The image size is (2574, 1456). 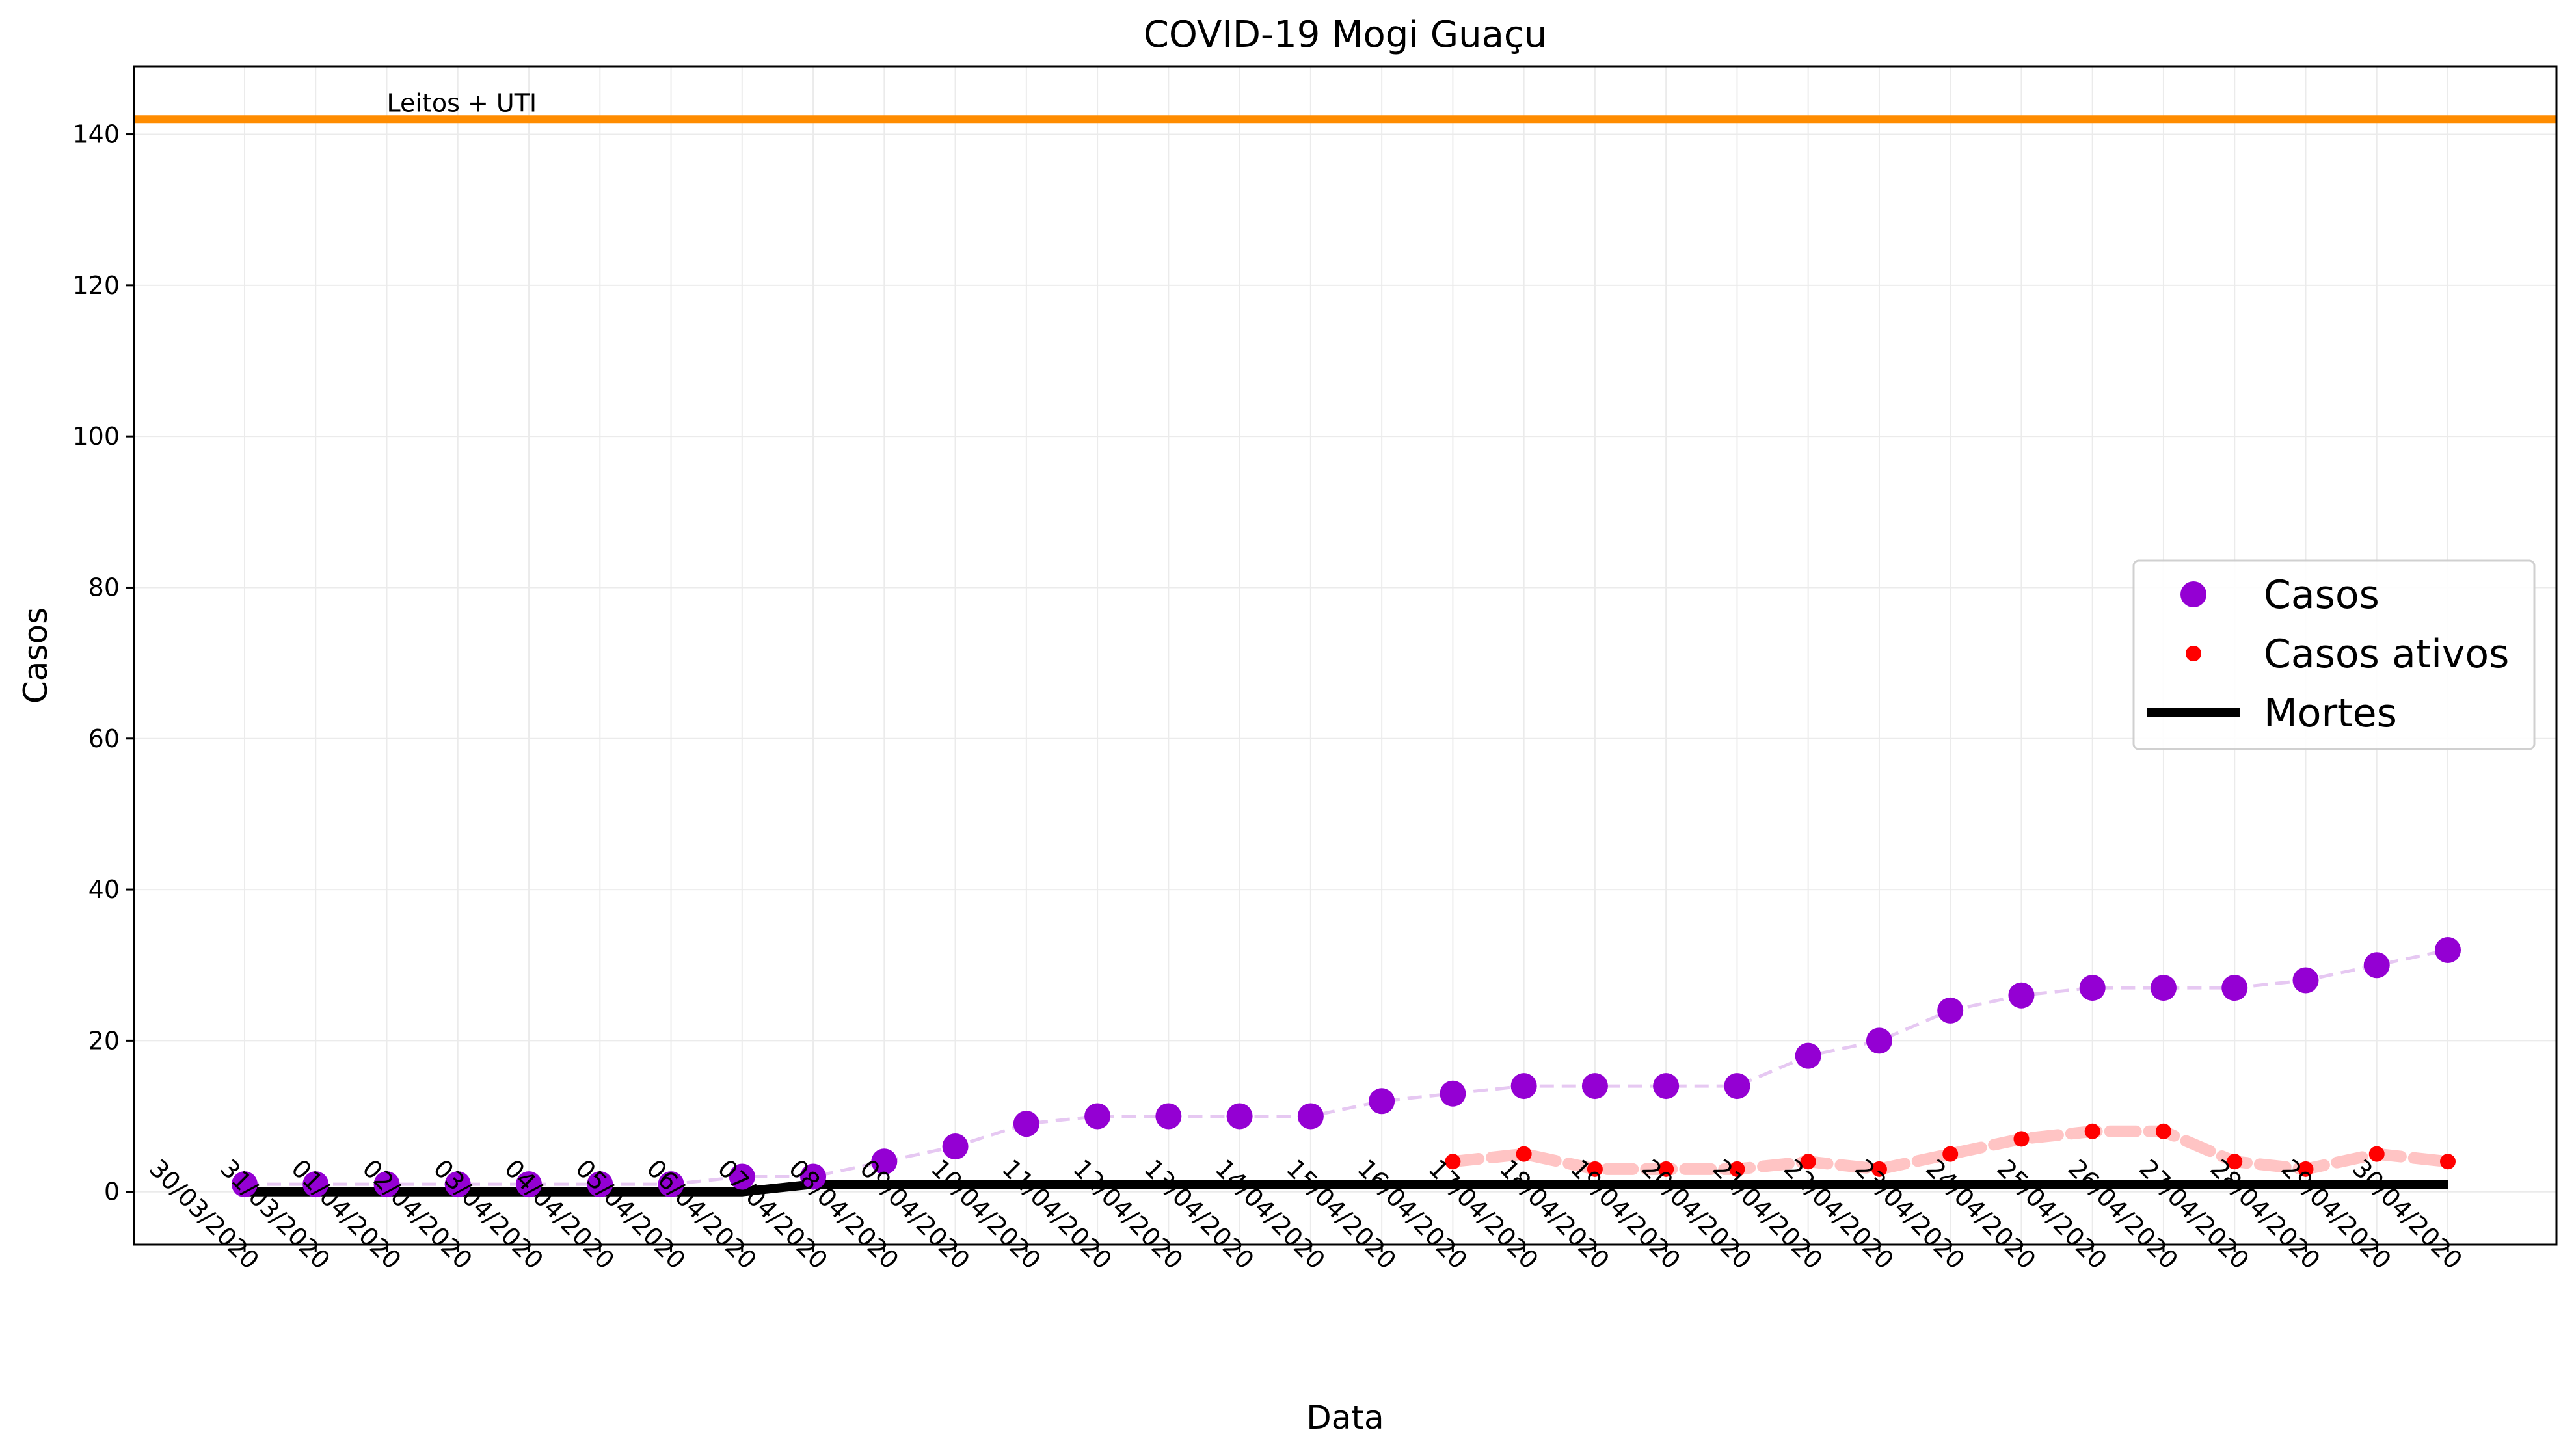 I want to click on legend: Casos Casos ativos Mortes, so click(x=2334, y=655).